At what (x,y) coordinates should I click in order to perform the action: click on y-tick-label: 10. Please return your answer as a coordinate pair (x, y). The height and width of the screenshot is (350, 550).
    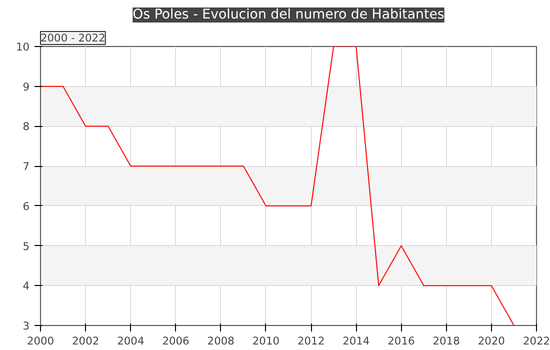
    Looking at the image, I should click on (23, 47).